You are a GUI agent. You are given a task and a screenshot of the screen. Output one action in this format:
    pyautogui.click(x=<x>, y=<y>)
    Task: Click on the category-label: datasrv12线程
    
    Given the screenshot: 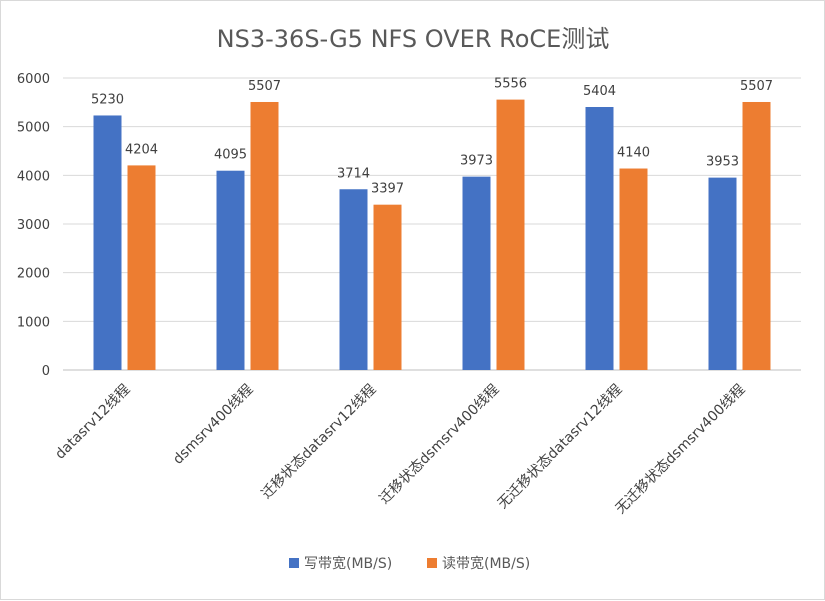 What is the action you would take?
    pyautogui.click(x=92, y=422)
    